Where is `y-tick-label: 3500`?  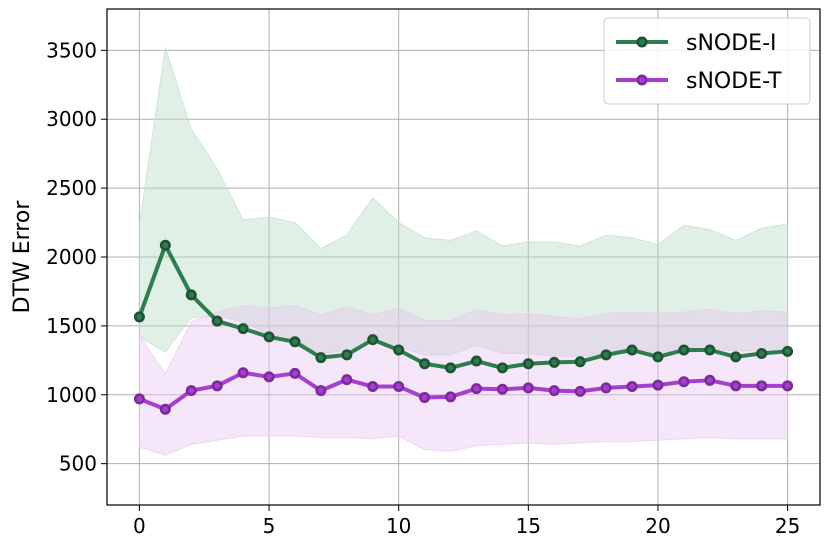 y-tick-label: 3500 is located at coordinates (71, 50).